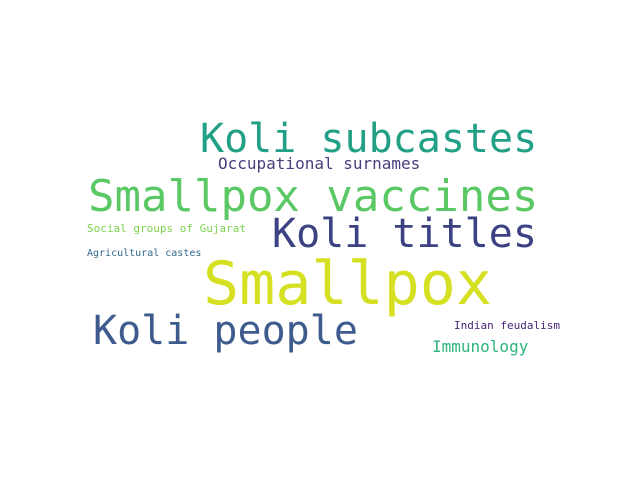 This screenshot has height=480, width=640. What do you see at coordinates (166, 228) in the screenshot?
I see `word-social-groups-of-gujarat: Social groups of Gujarat` at bounding box center [166, 228].